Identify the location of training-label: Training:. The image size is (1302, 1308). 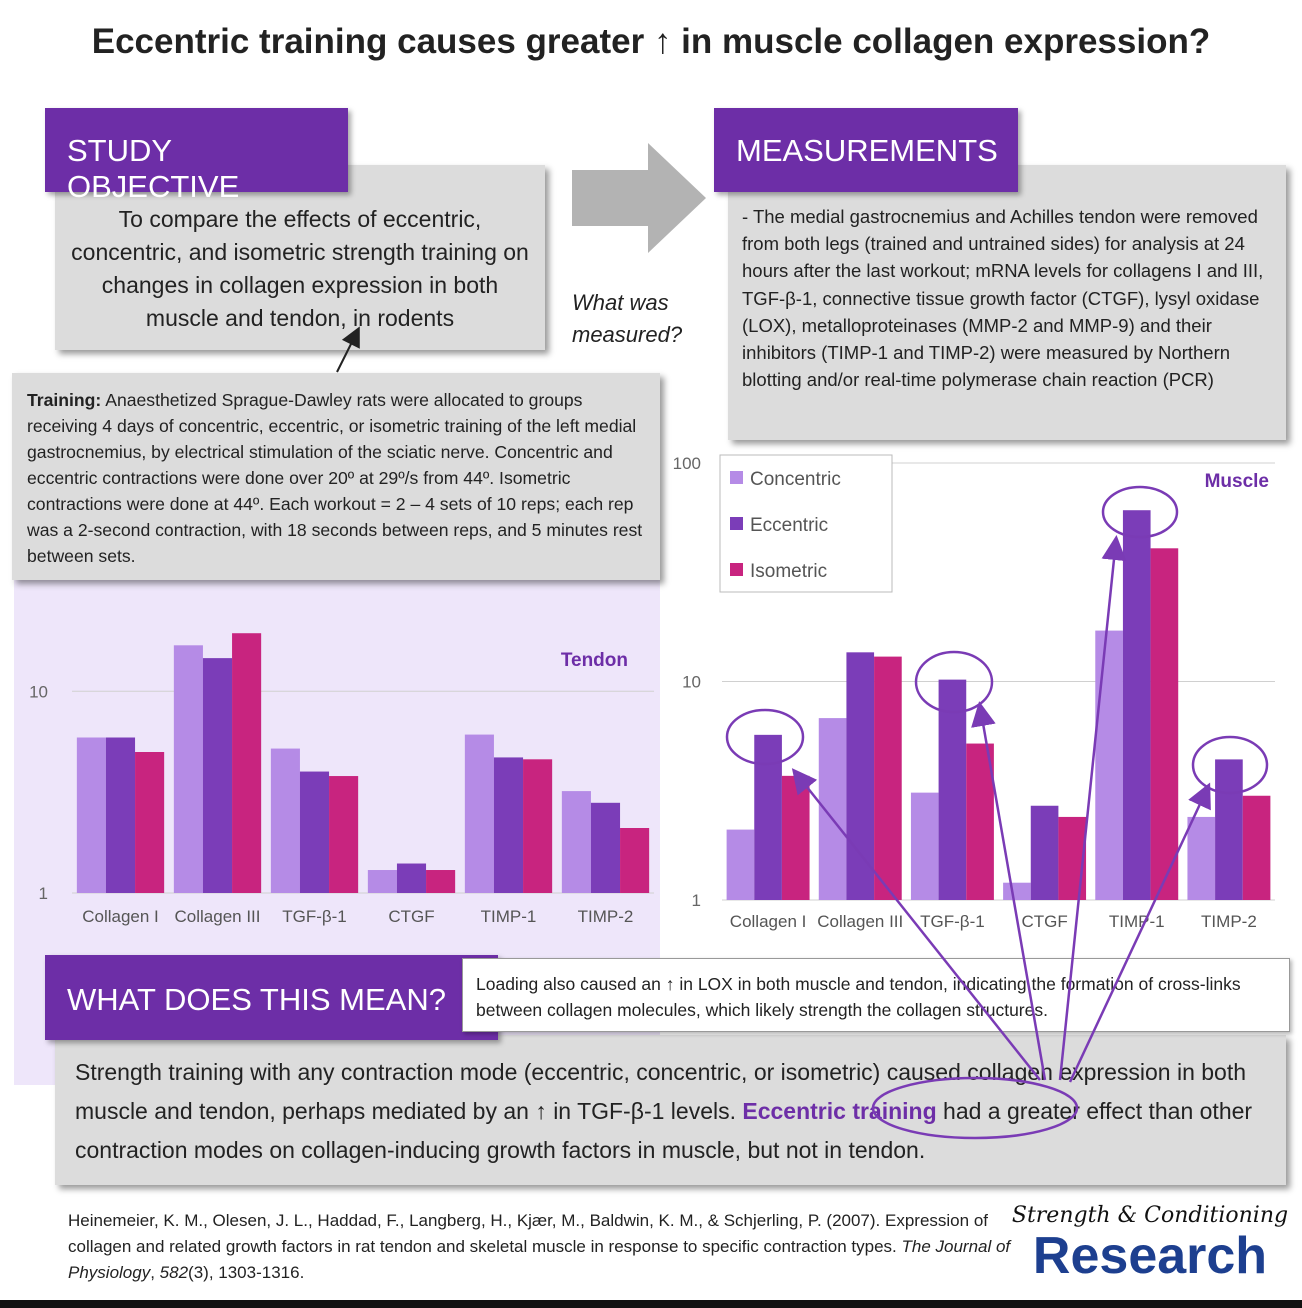
(64, 400).